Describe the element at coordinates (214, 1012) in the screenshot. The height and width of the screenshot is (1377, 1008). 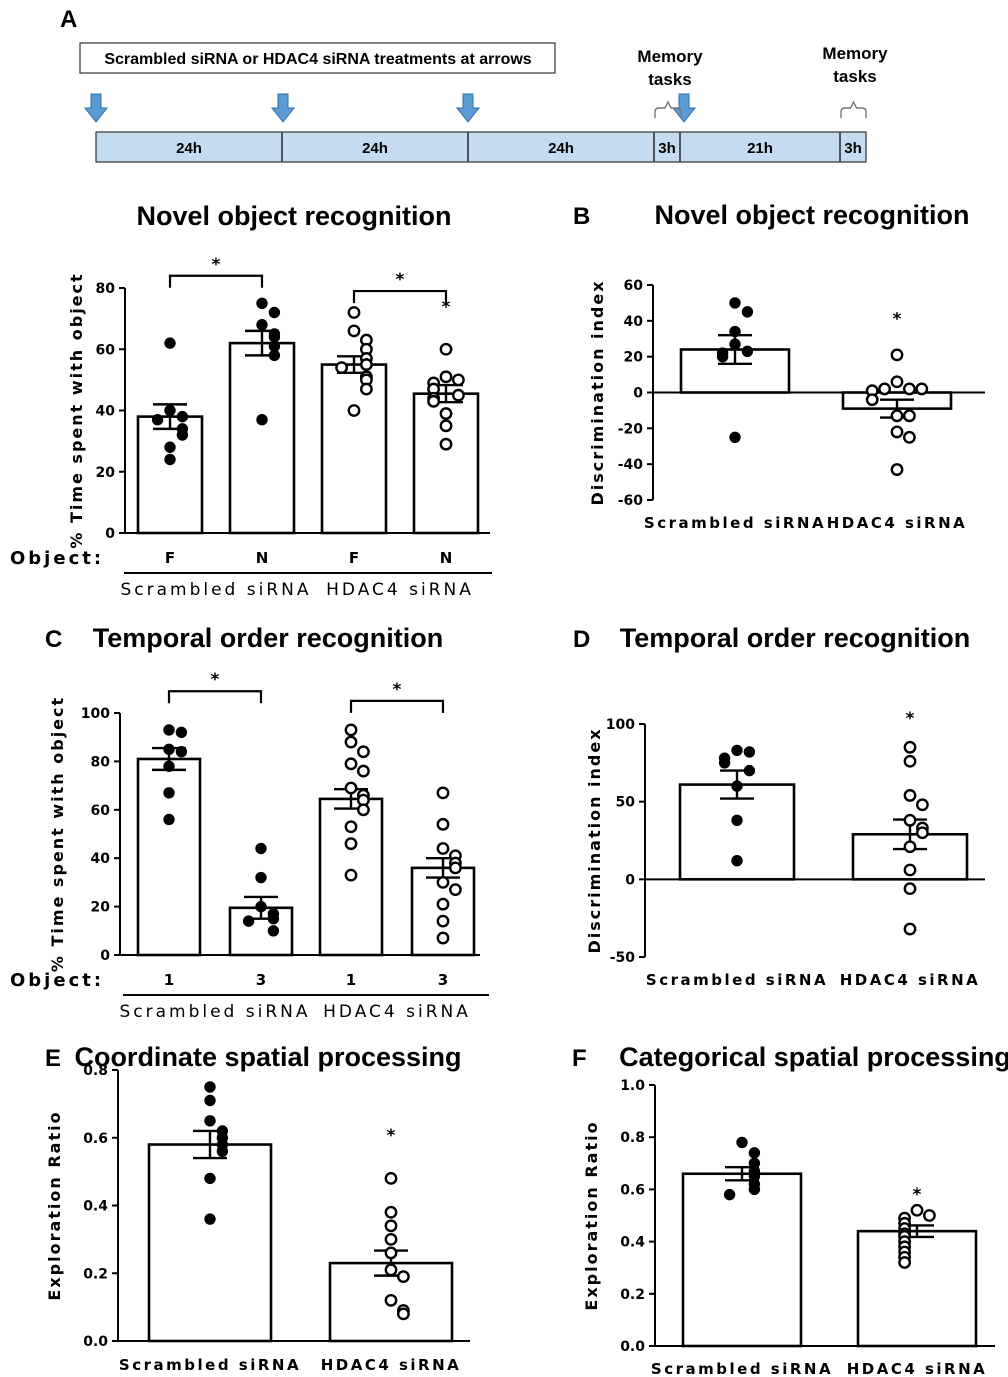
I see `group-label: Scrambled siRNA` at that location.